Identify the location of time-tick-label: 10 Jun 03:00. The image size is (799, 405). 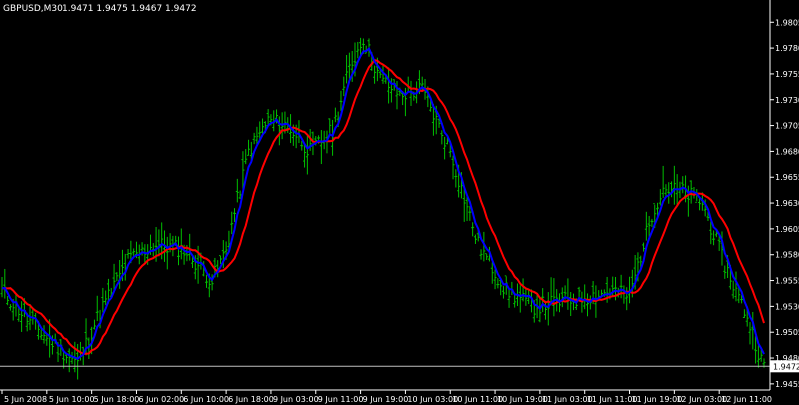
(432, 399).